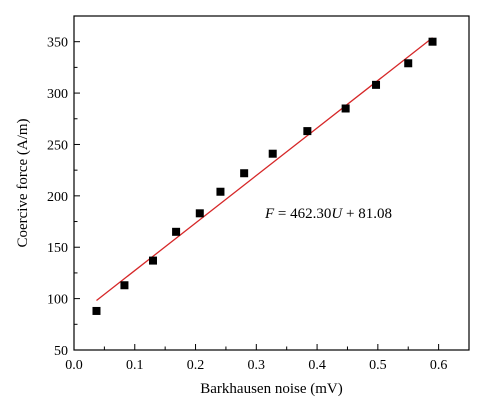 This screenshot has height=413, width=500. What do you see at coordinates (367, 214) in the screenshot?
I see `equation-intercept: + 81.08` at bounding box center [367, 214].